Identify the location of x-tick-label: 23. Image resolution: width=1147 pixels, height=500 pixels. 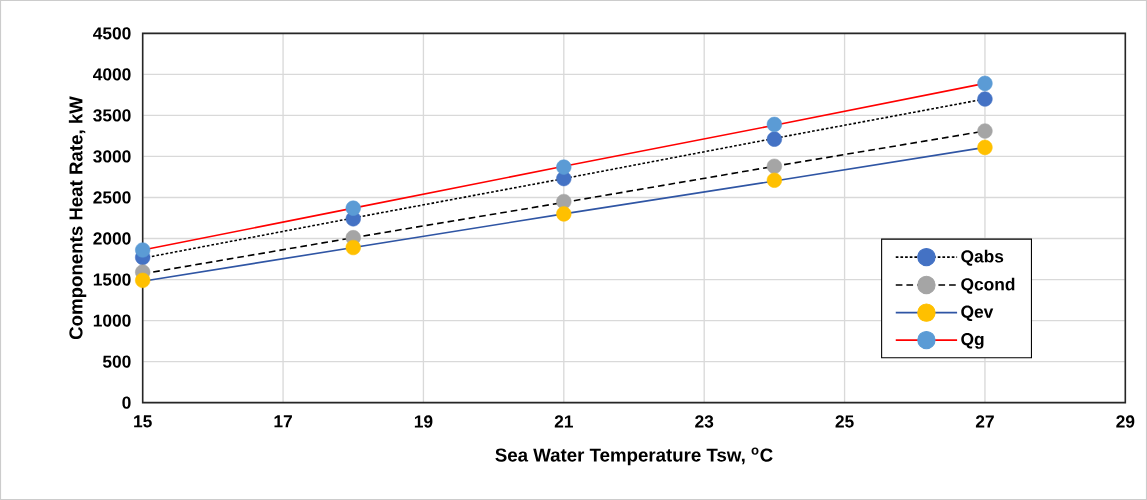
(704, 421).